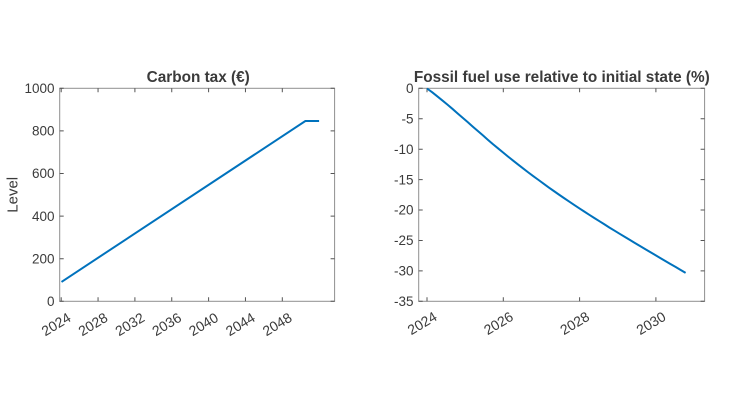  Describe the element at coordinates (198, 77) in the screenshot. I see `svg-text: Carbon tax (€)` at that location.